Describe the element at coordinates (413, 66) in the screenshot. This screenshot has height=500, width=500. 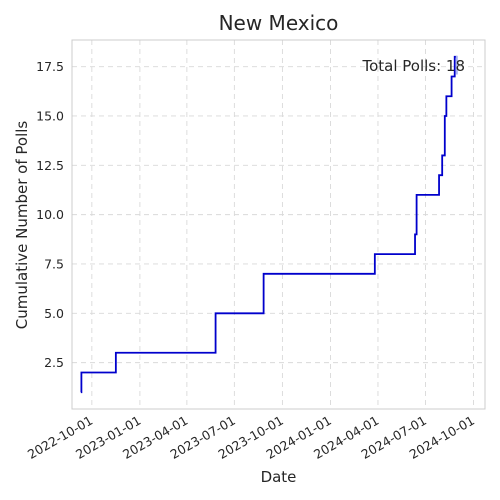
I see `total-polls-annotation: Total Polls: 18` at that location.